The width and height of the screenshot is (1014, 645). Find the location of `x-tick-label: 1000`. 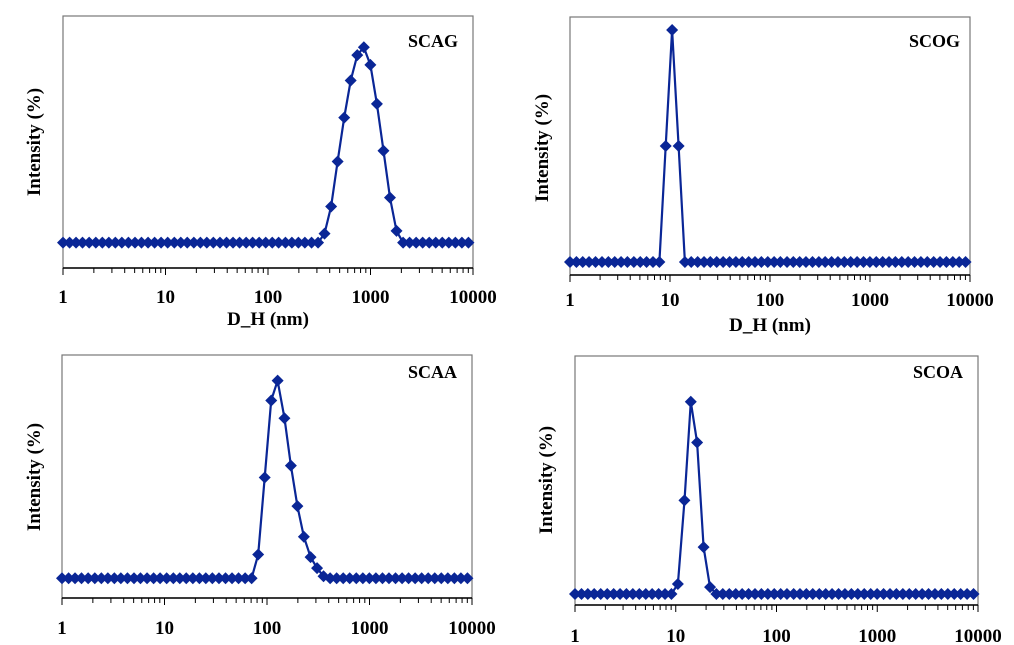

x-tick-label: 1000 is located at coordinates (371, 297).